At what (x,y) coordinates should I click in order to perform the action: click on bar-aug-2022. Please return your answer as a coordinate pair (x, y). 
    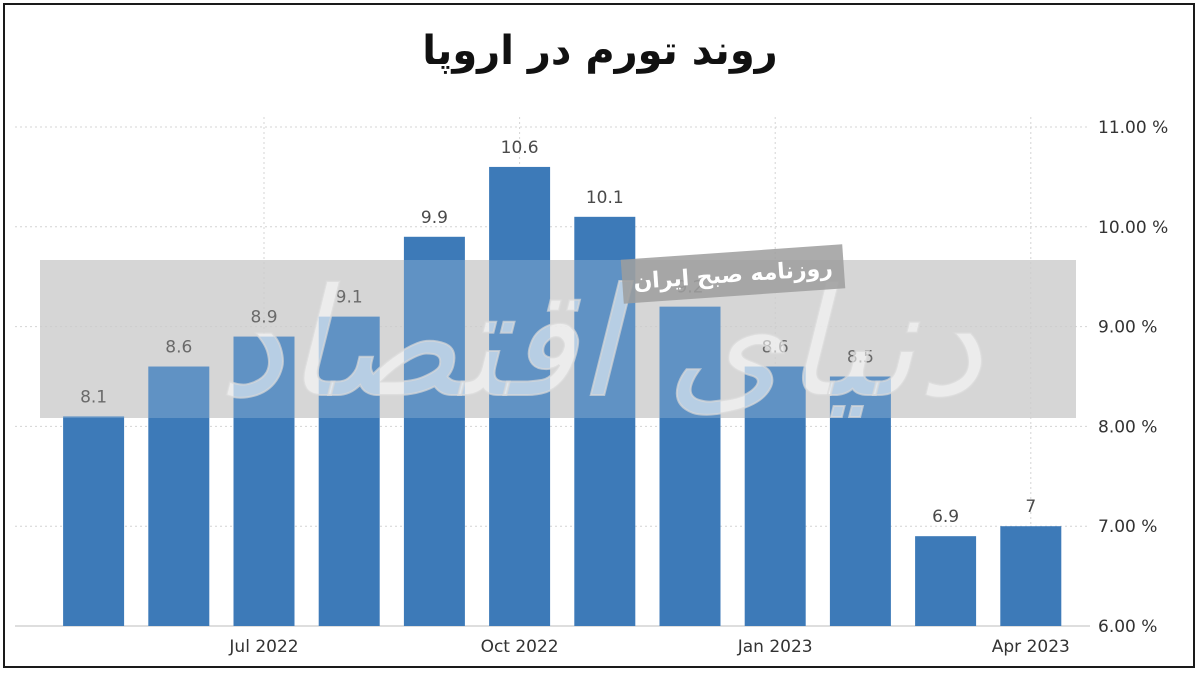
    Looking at the image, I should click on (349, 471).